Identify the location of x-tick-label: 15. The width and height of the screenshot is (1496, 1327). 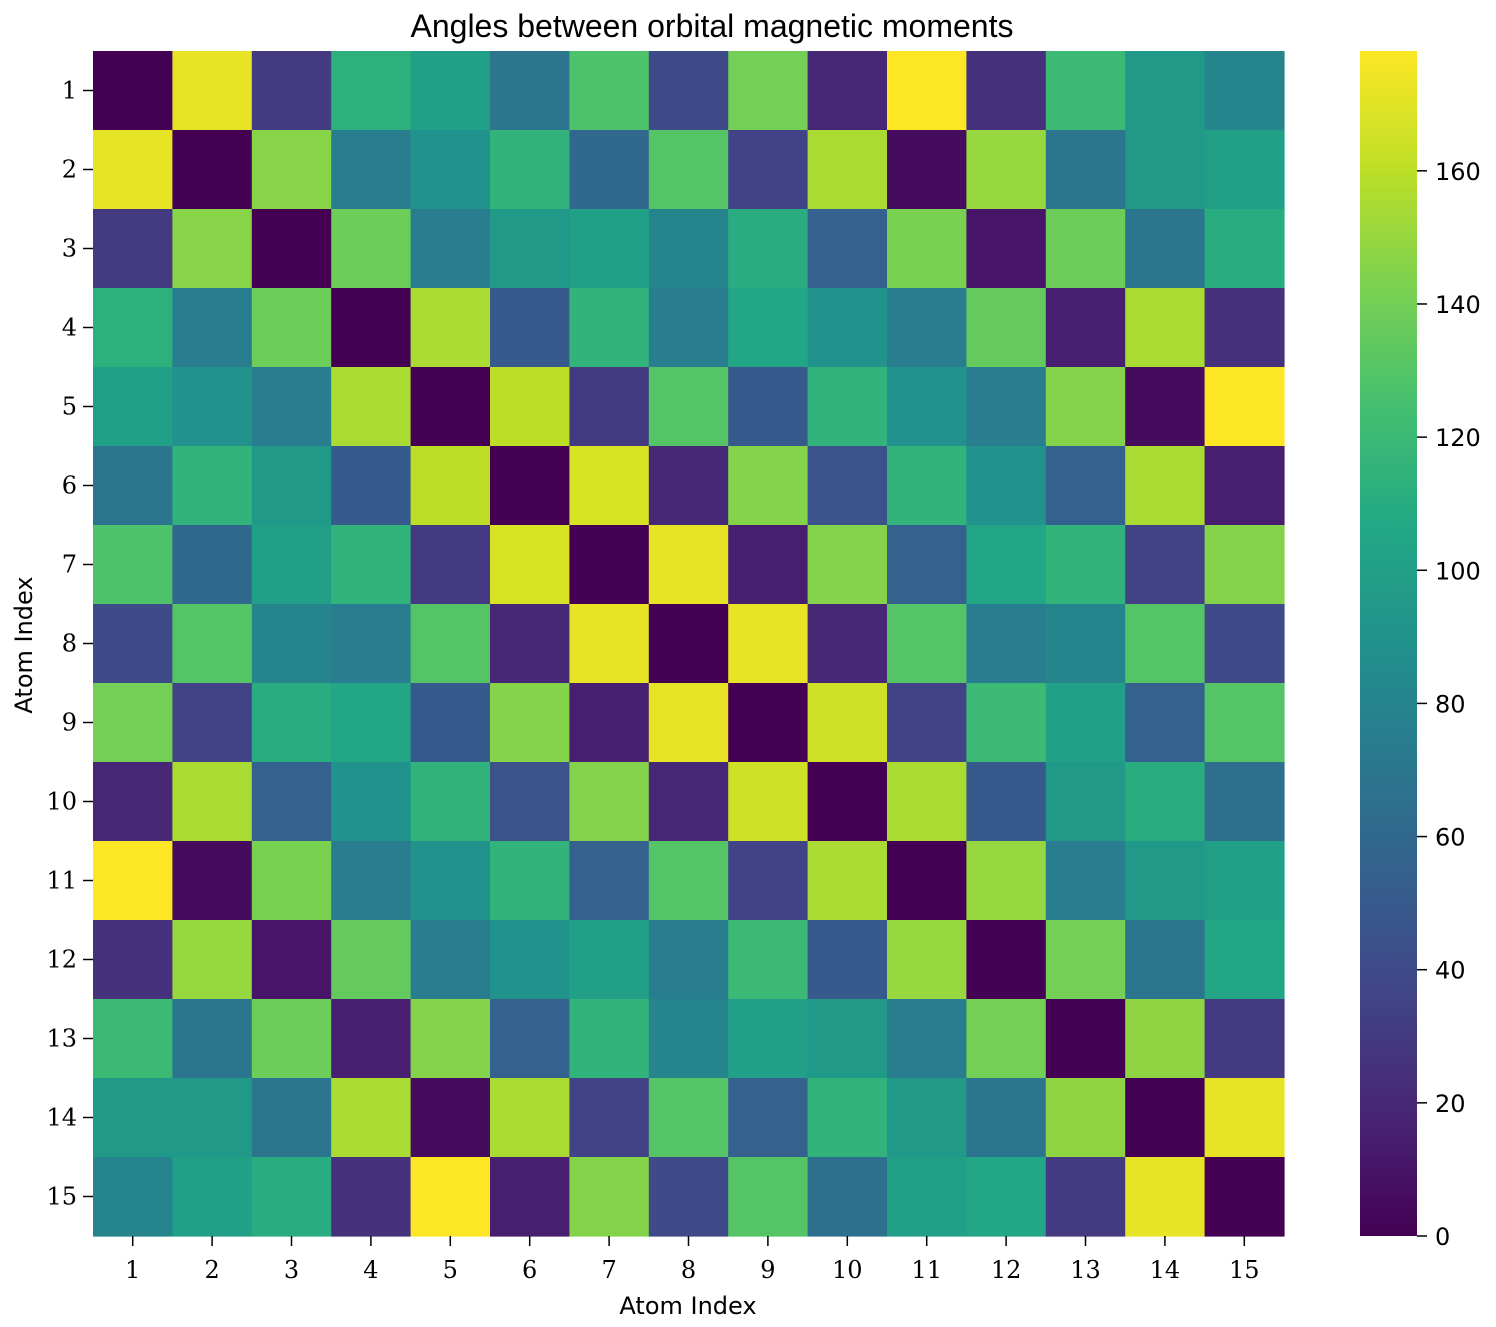
(1244, 1270).